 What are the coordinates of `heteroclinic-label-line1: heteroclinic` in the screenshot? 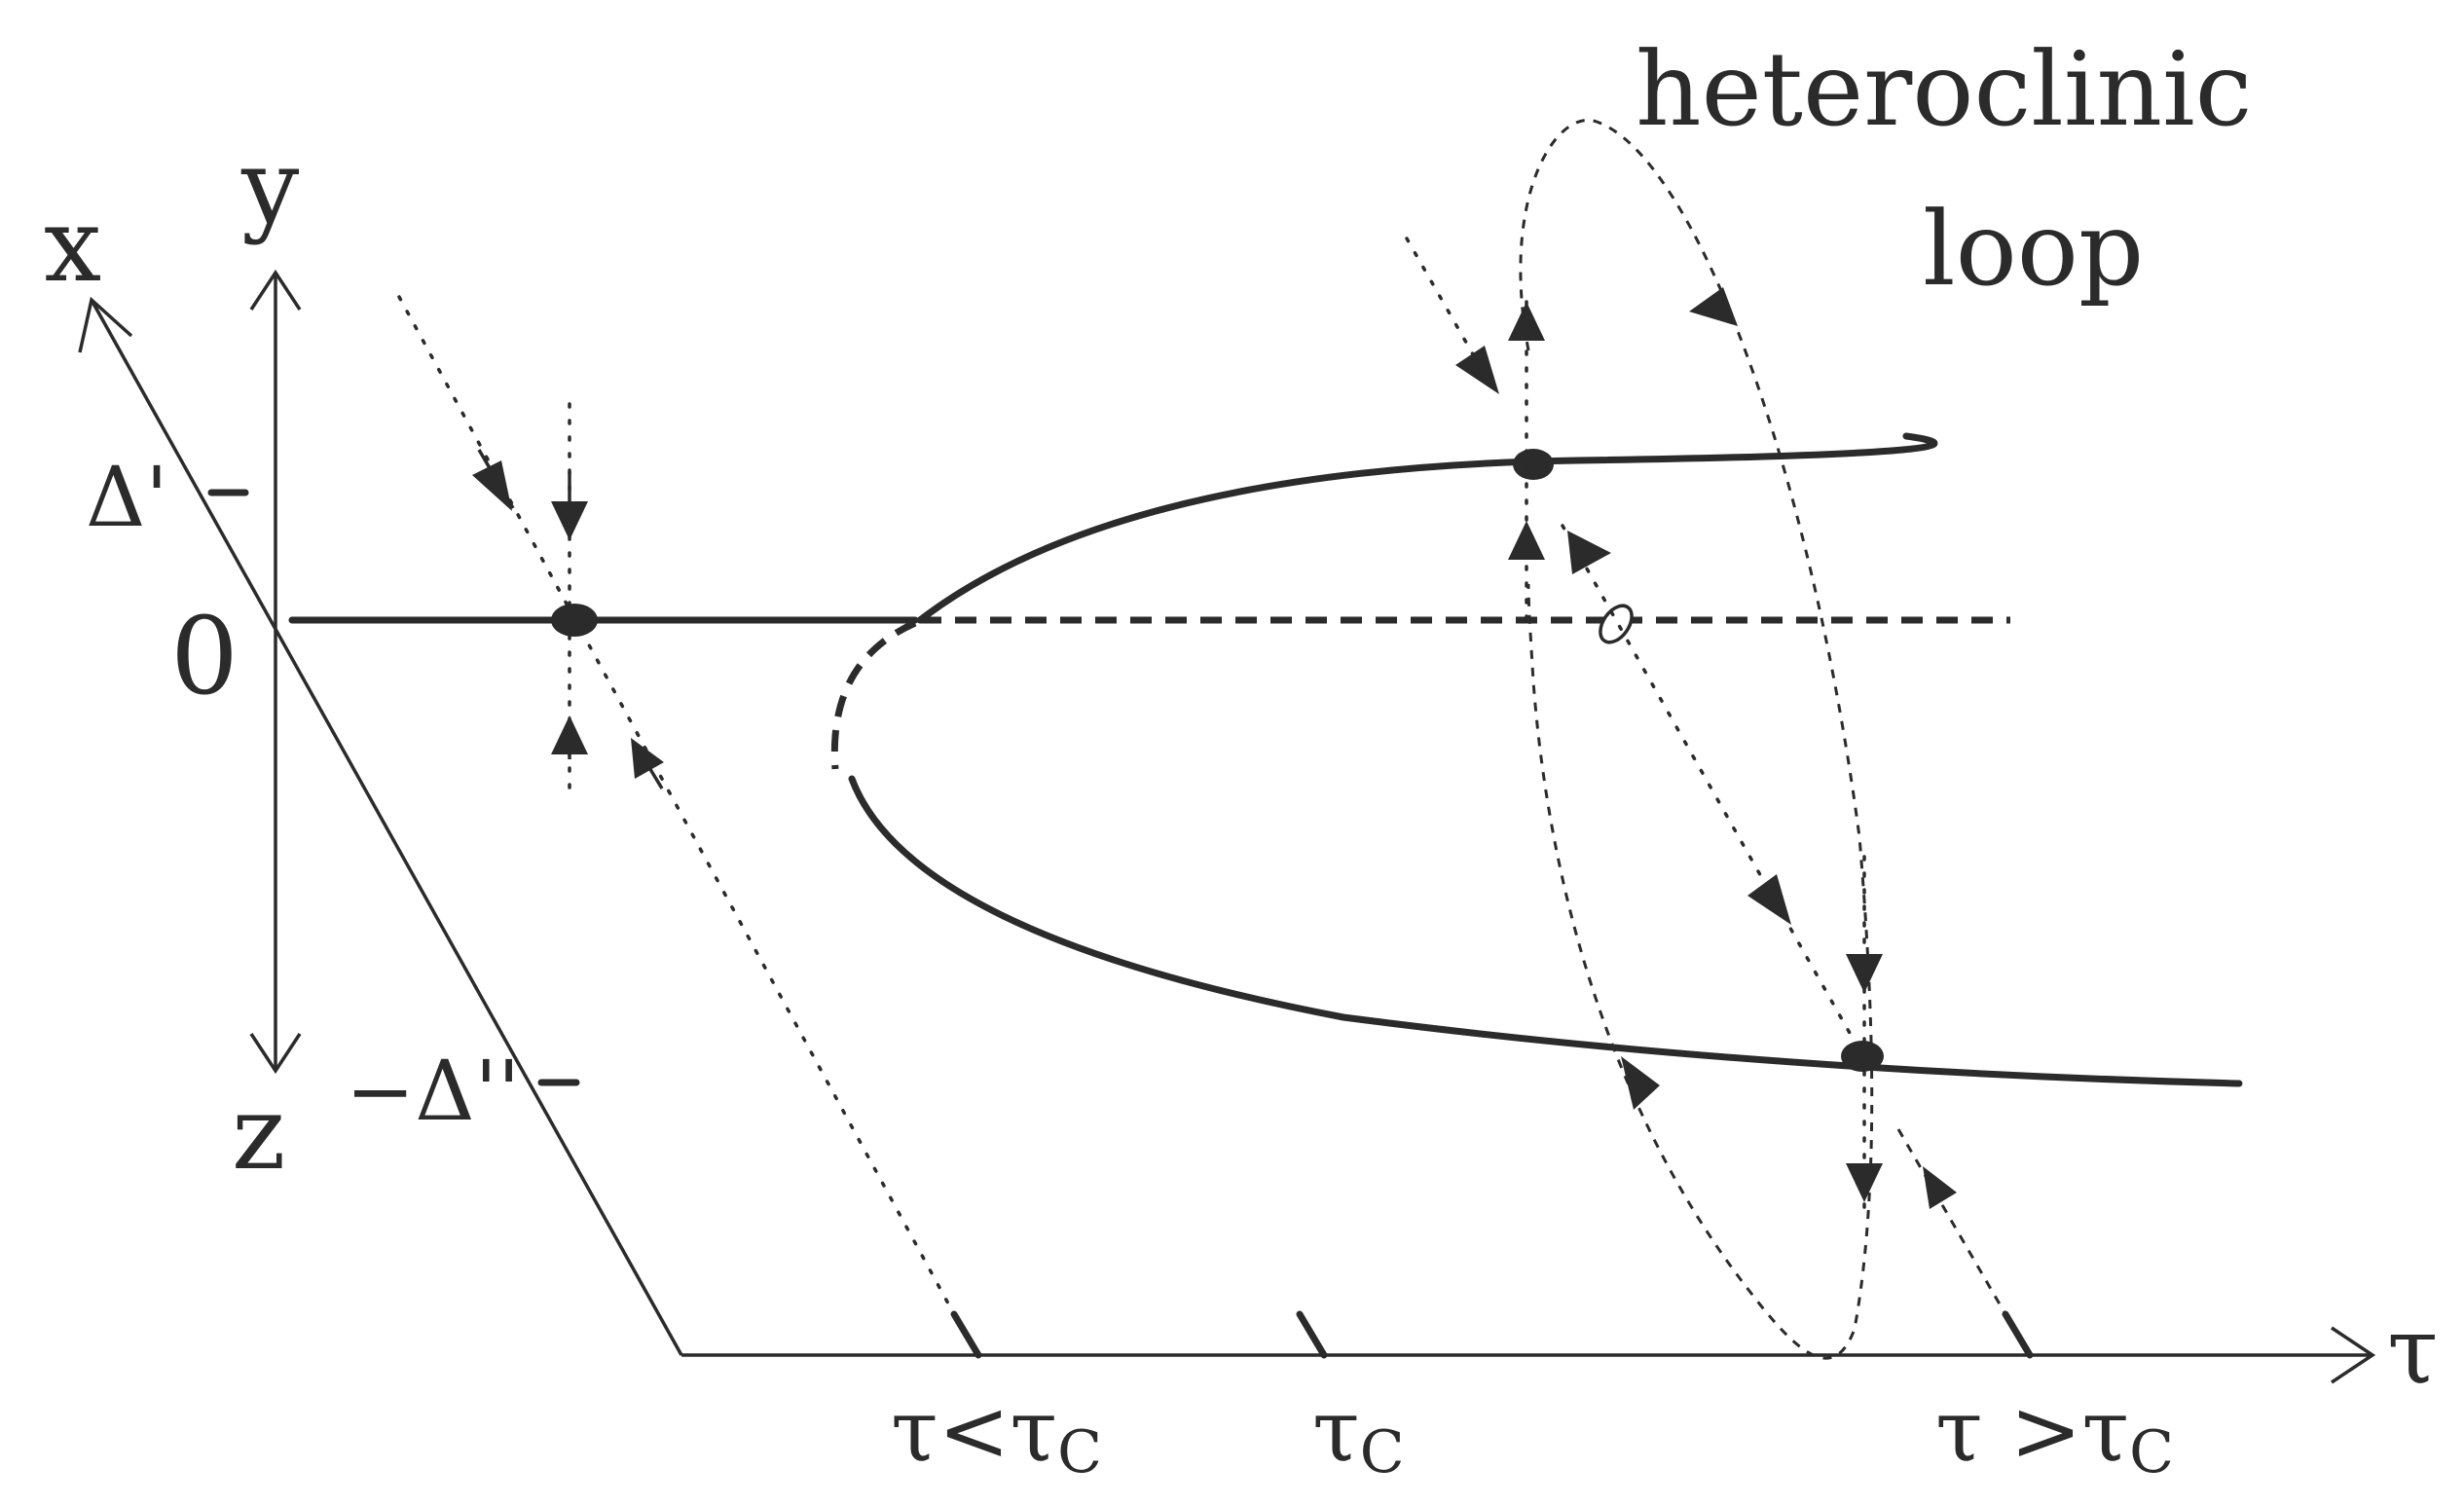 It's located at (1944, 89).